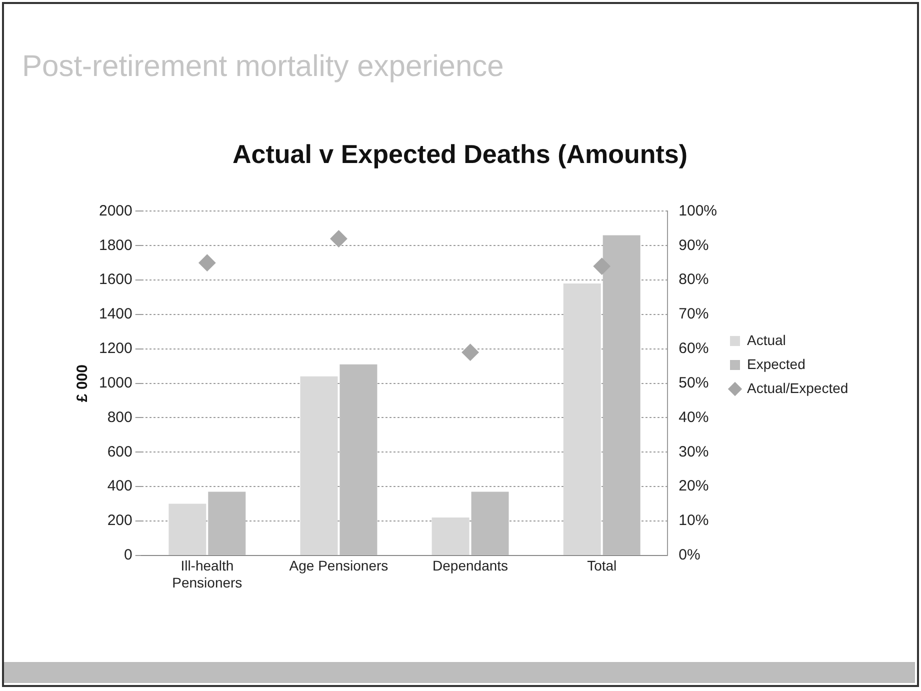 The image size is (921, 691). Describe the element at coordinates (766, 340) in the screenshot. I see `legend-label: Actual` at that location.